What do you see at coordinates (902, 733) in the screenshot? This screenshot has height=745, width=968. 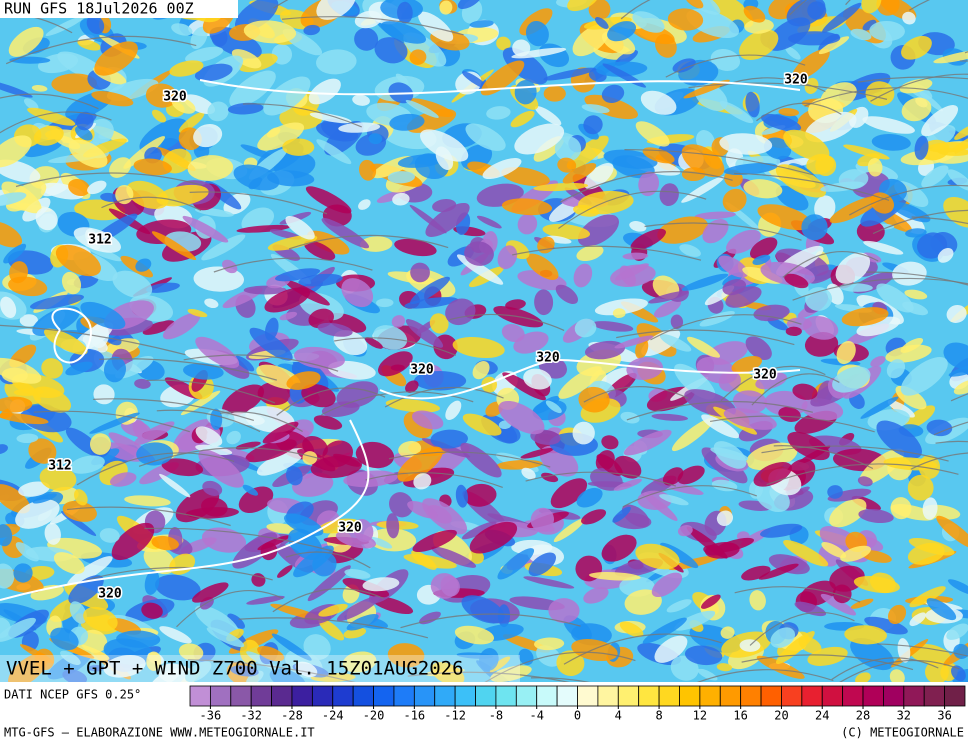 I see `footer-right: (C) METEOGIORNALE` at bounding box center [902, 733].